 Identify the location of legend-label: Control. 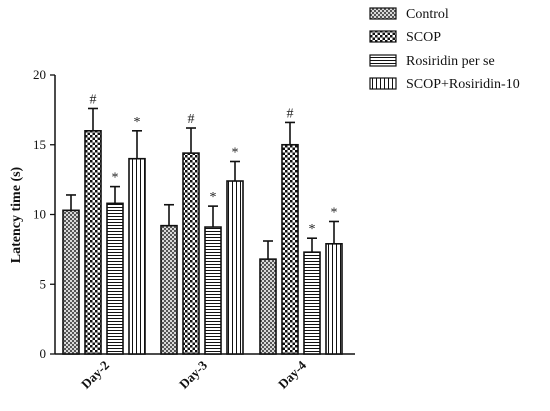
(427, 14).